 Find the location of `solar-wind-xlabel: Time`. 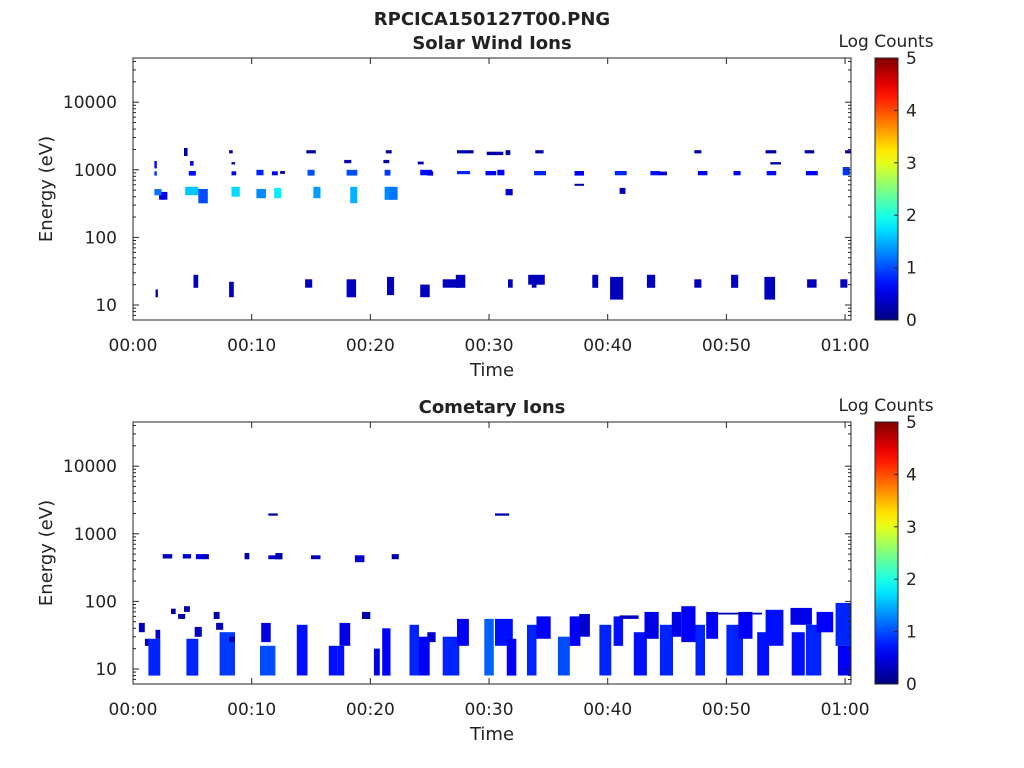

solar-wind-xlabel: Time is located at coordinates (491, 370).